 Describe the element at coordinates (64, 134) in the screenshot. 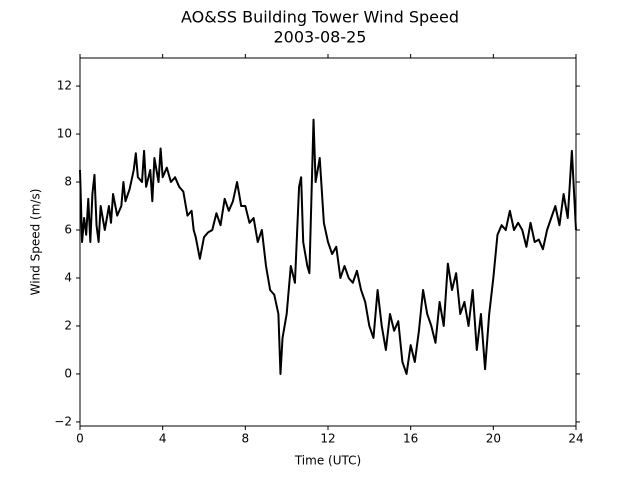

I see `y-tick-label: 10` at that location.